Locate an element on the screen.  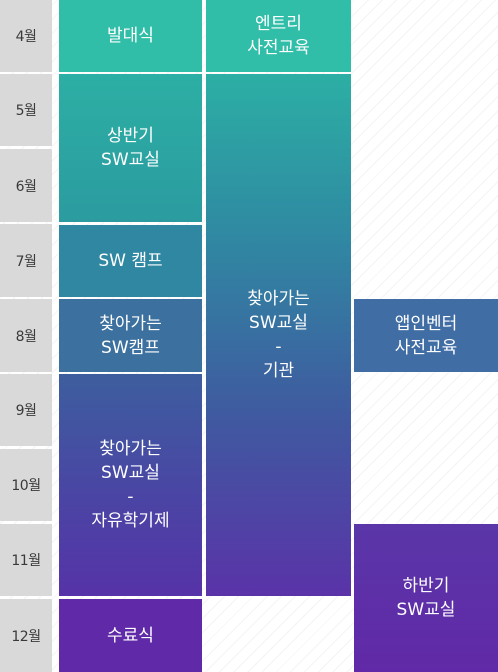
program-launch-ceremony: 발대식 is located at coordinates (130, 36).